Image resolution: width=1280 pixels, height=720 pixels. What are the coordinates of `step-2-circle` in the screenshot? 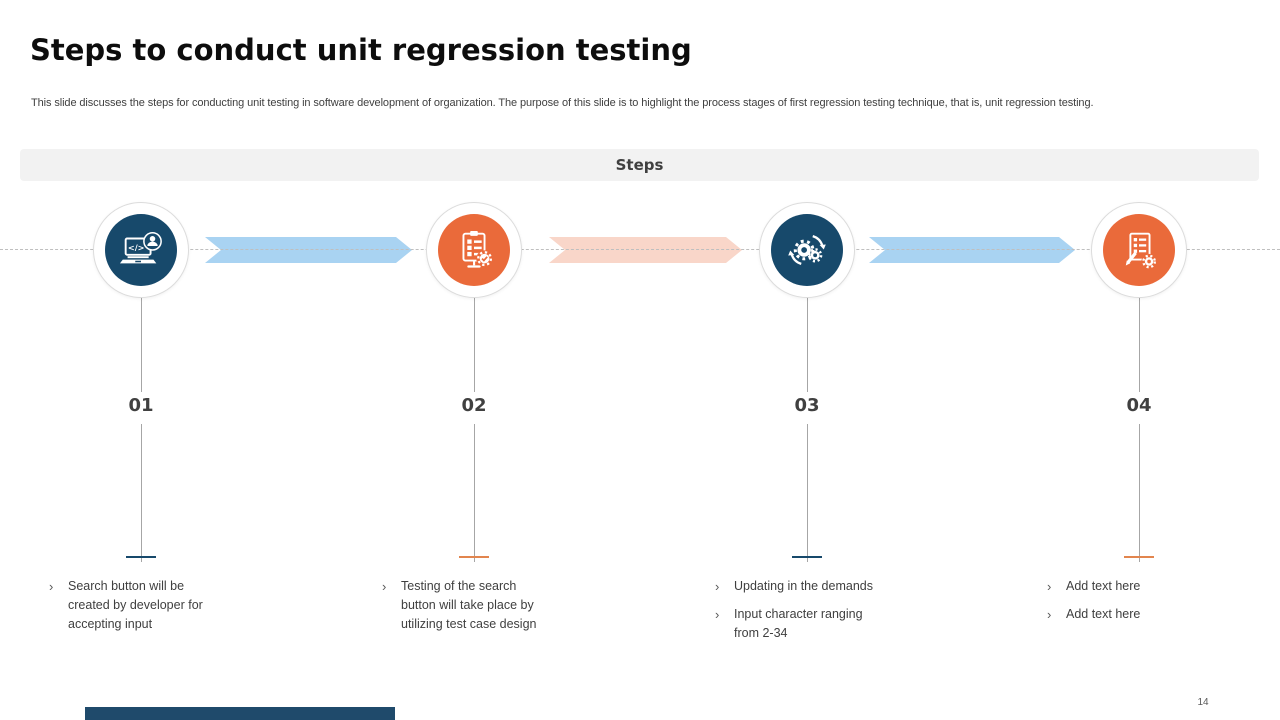 It's located at (474, 250).